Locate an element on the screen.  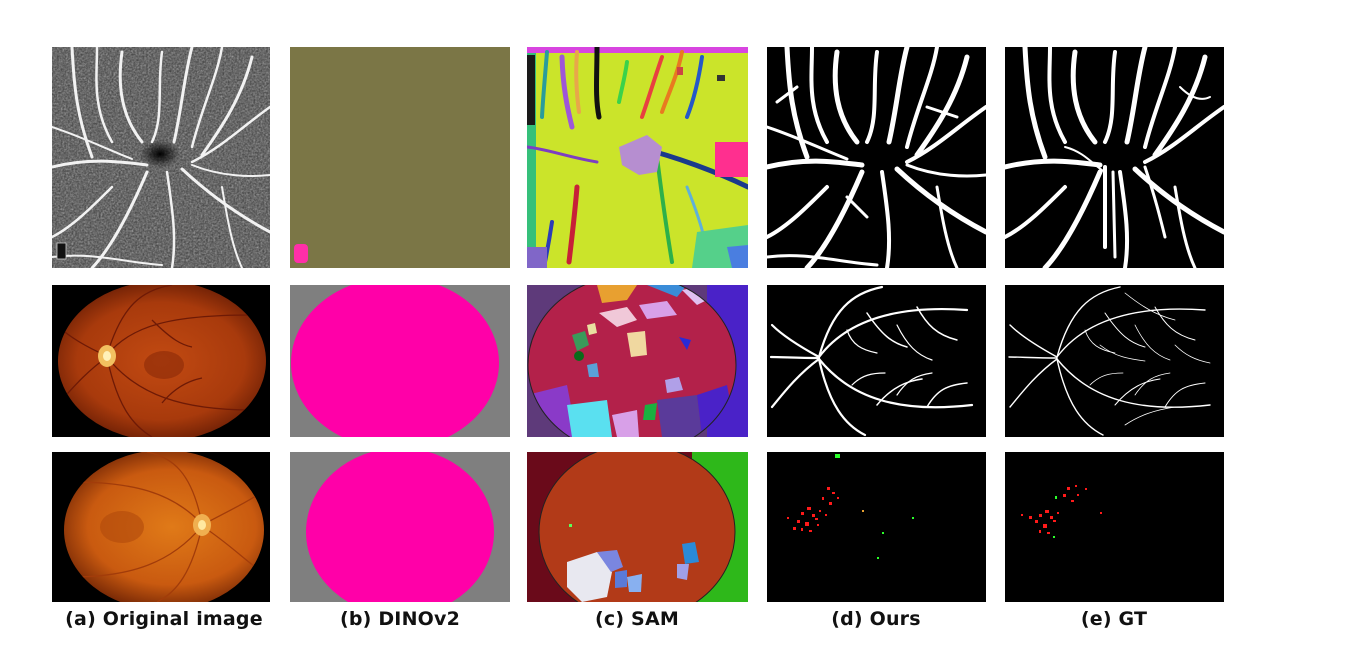
fundus-vessel-sam-result is located at coordinates (637, 361).